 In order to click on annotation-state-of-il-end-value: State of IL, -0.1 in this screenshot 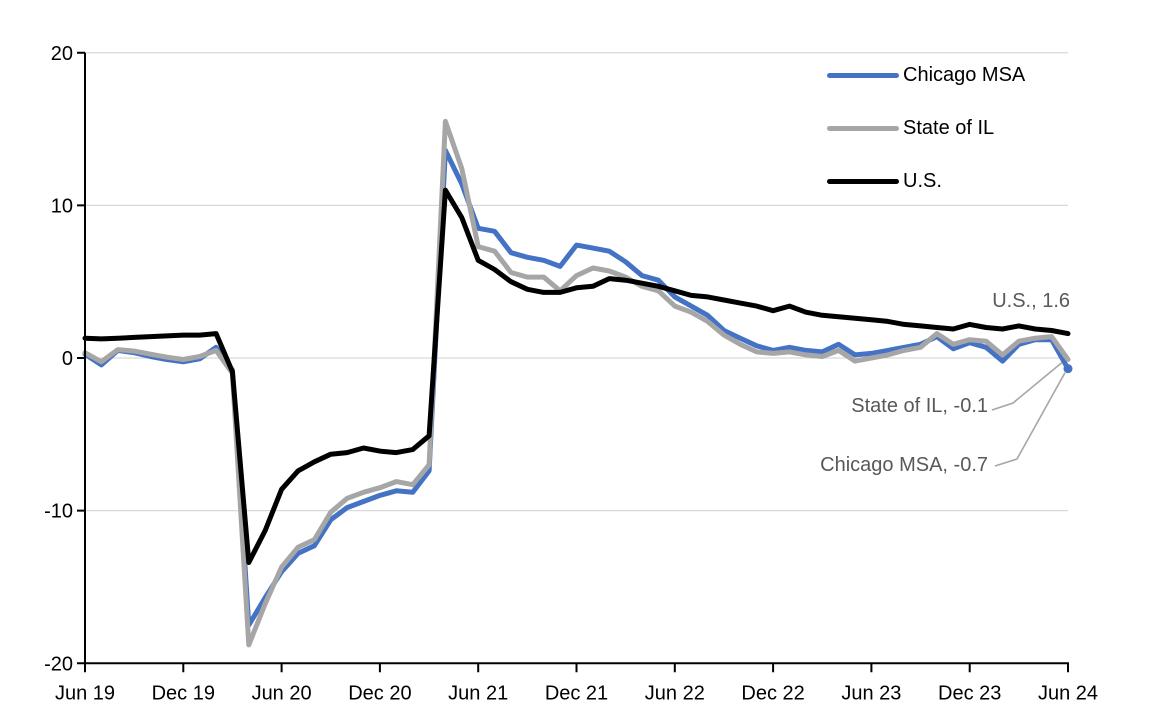, I will do `click(919, 406)`.